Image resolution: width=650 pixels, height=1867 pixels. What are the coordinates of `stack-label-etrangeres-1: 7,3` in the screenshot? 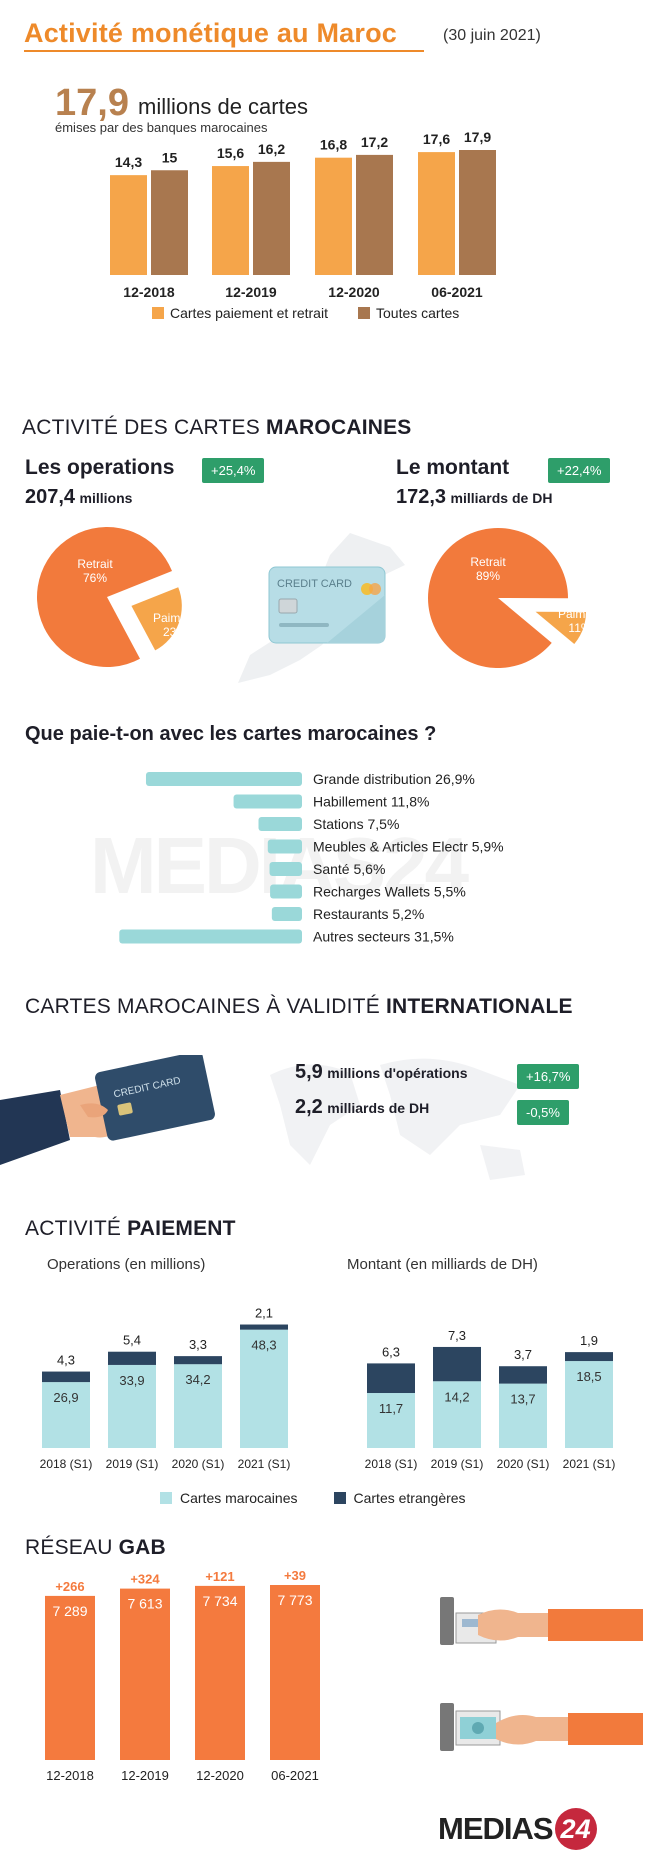 It's located at (457, 1335).